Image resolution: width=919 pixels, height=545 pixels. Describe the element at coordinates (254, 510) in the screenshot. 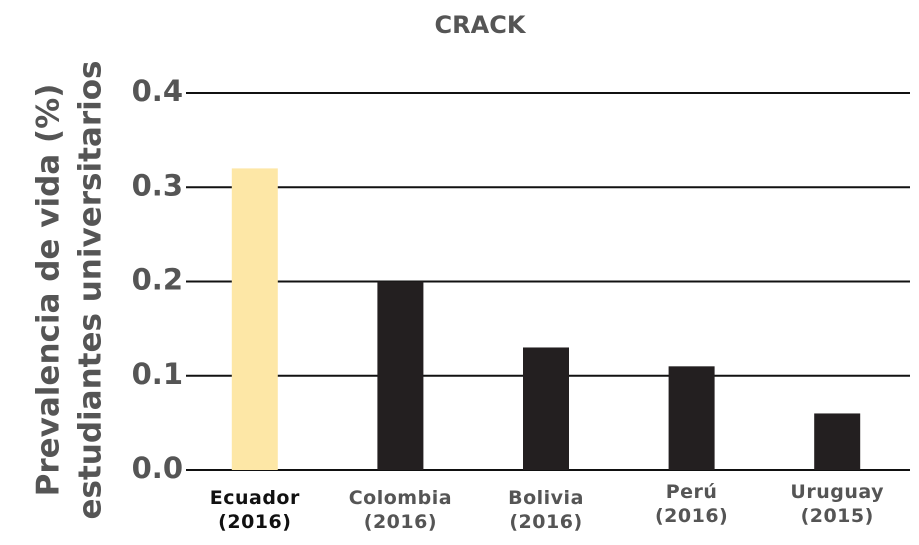

I see `x-tick-label: Ecuador (2016)` at that location.